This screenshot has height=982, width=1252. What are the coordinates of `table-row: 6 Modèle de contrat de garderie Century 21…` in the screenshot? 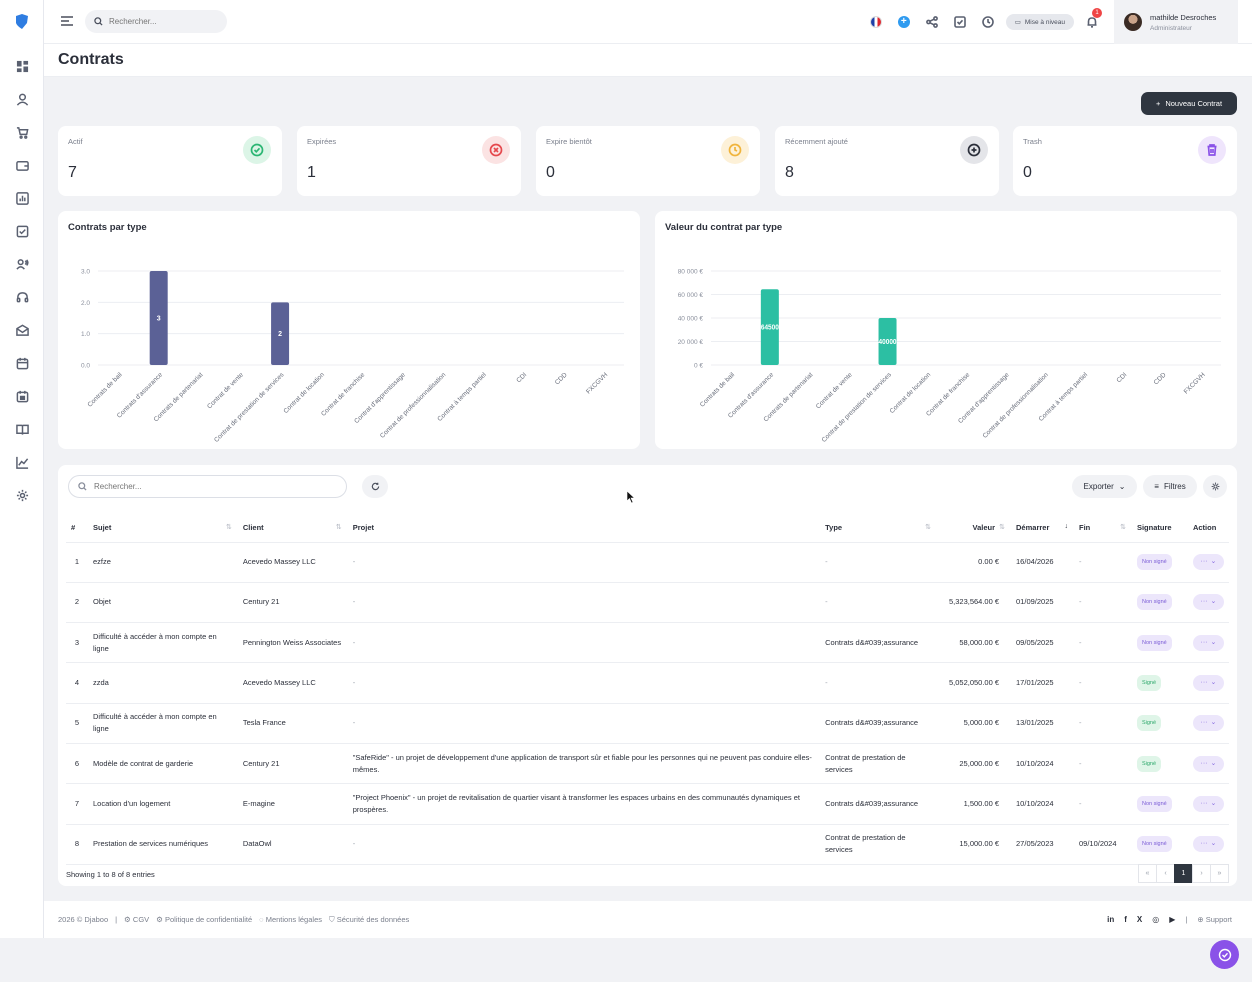 It's located at (647, 764).